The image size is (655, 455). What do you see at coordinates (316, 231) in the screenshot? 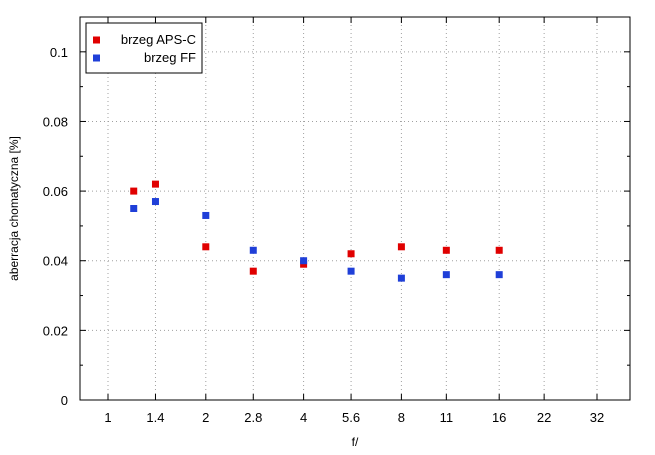
I see `data-points` at bounding box center [316, 231].